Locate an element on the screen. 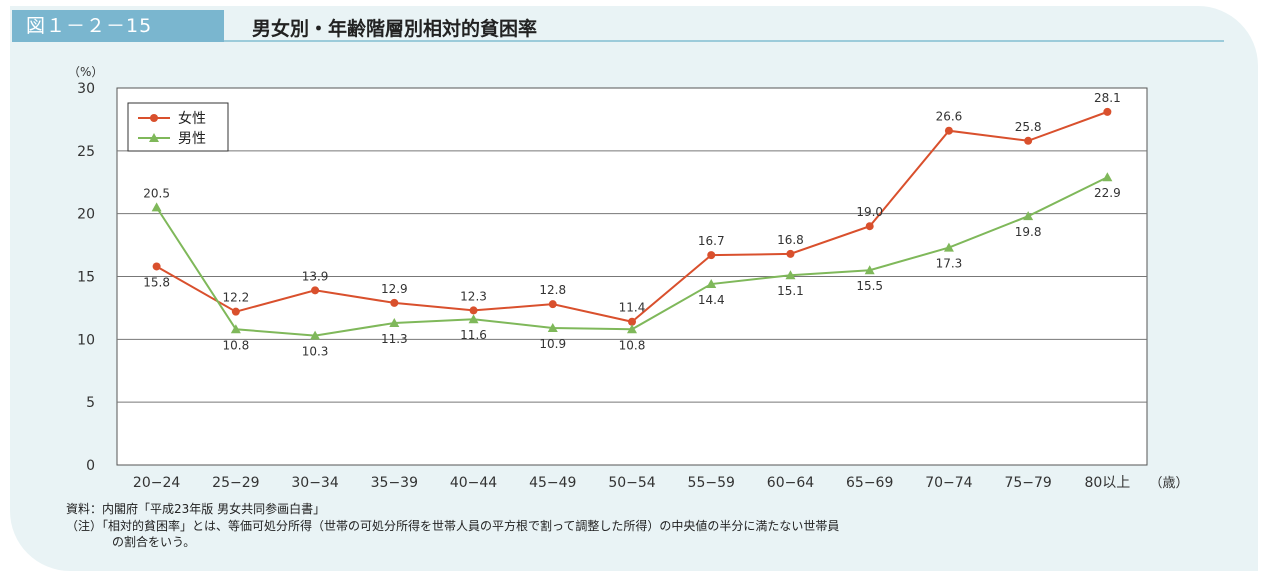 Image resolution: width=1268 pixels, height=581 pixels. data-label: 20.5 is located at coordinates (156, 193).